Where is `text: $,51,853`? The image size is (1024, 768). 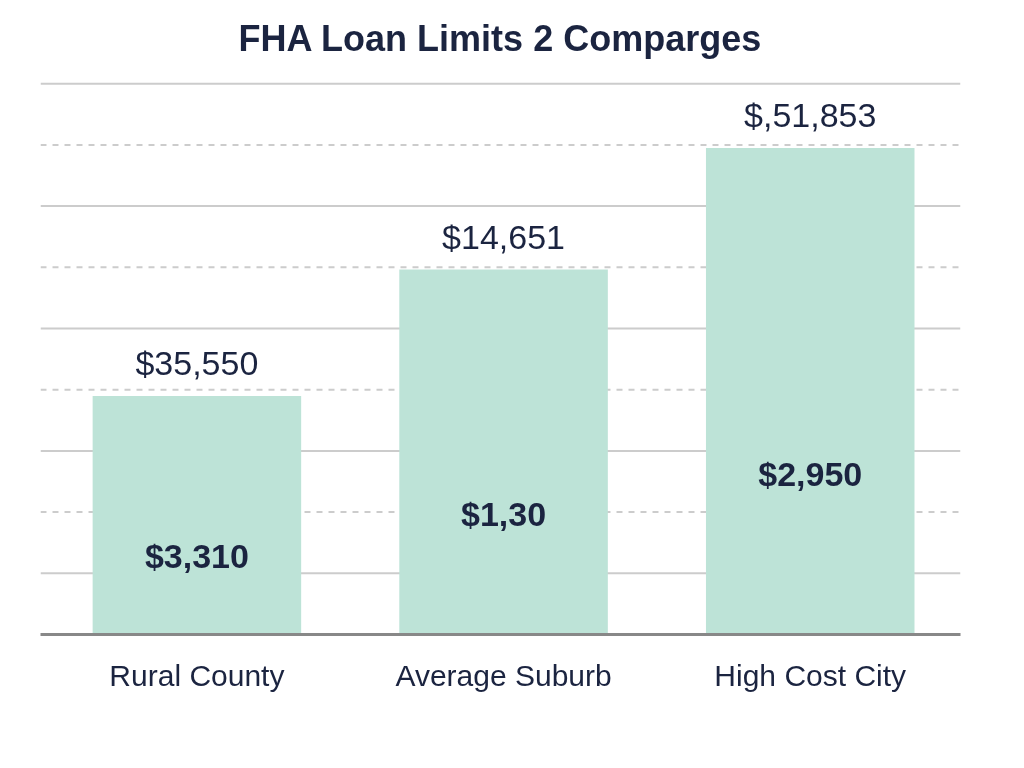 text: $,51,853 is located at coordinates (810, 114).